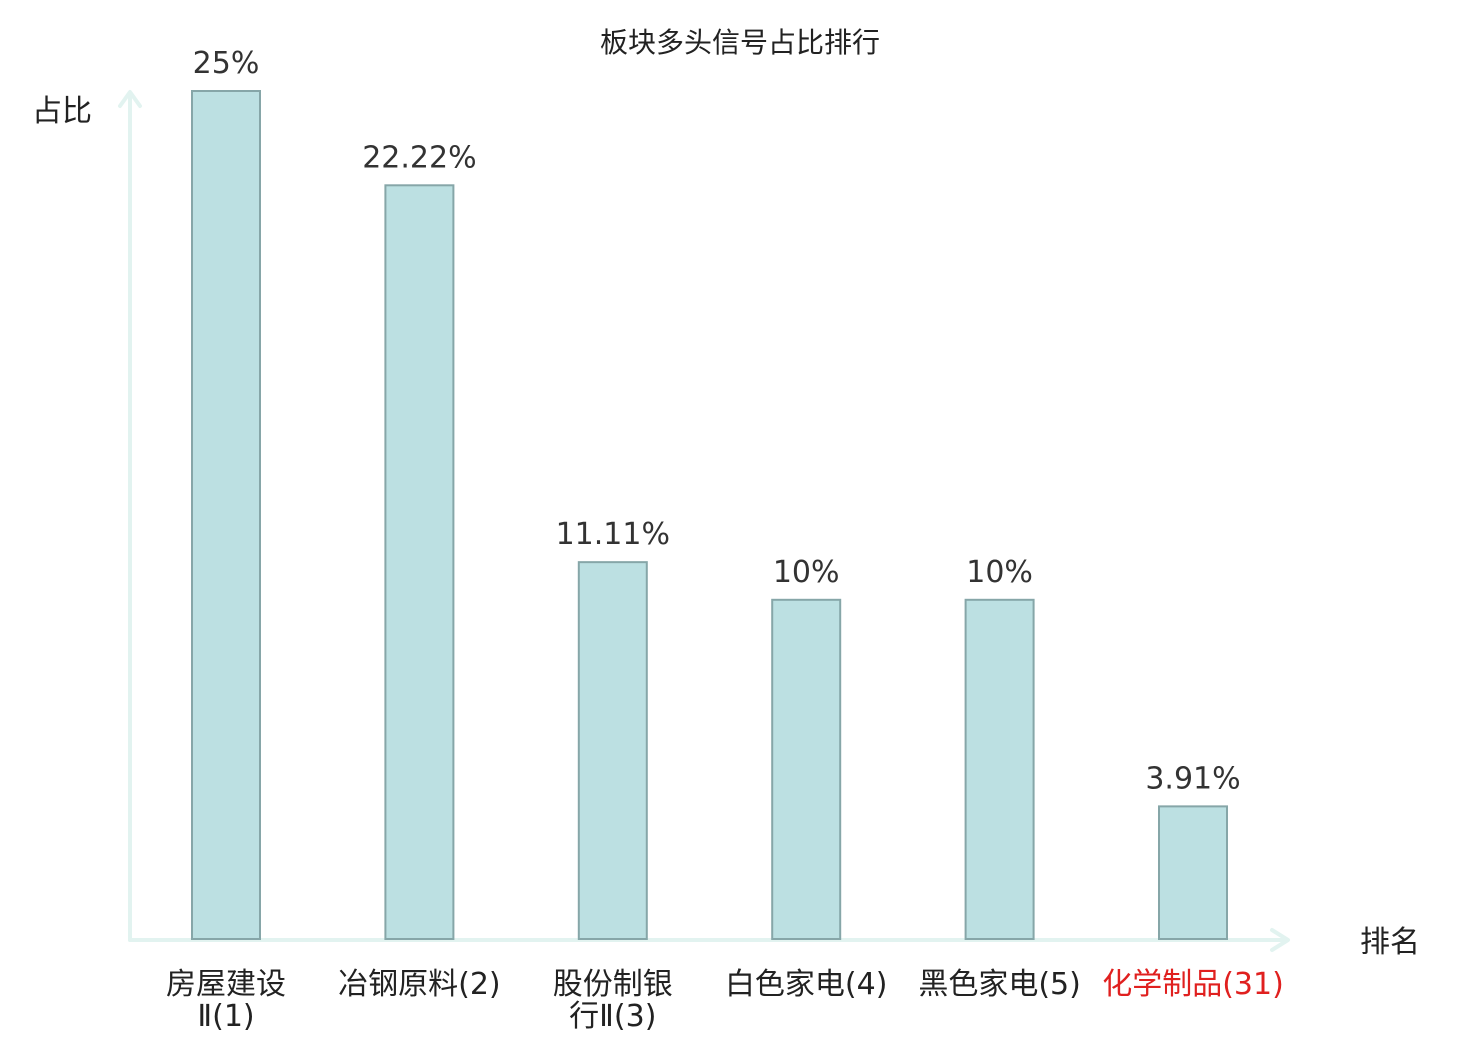 This screenshot has height=1040, width=1480. What do you see at coordinates (1390, 942) in the screenshot?
I see `x-axis-label: 排名` at bounding box center [1390, 942].